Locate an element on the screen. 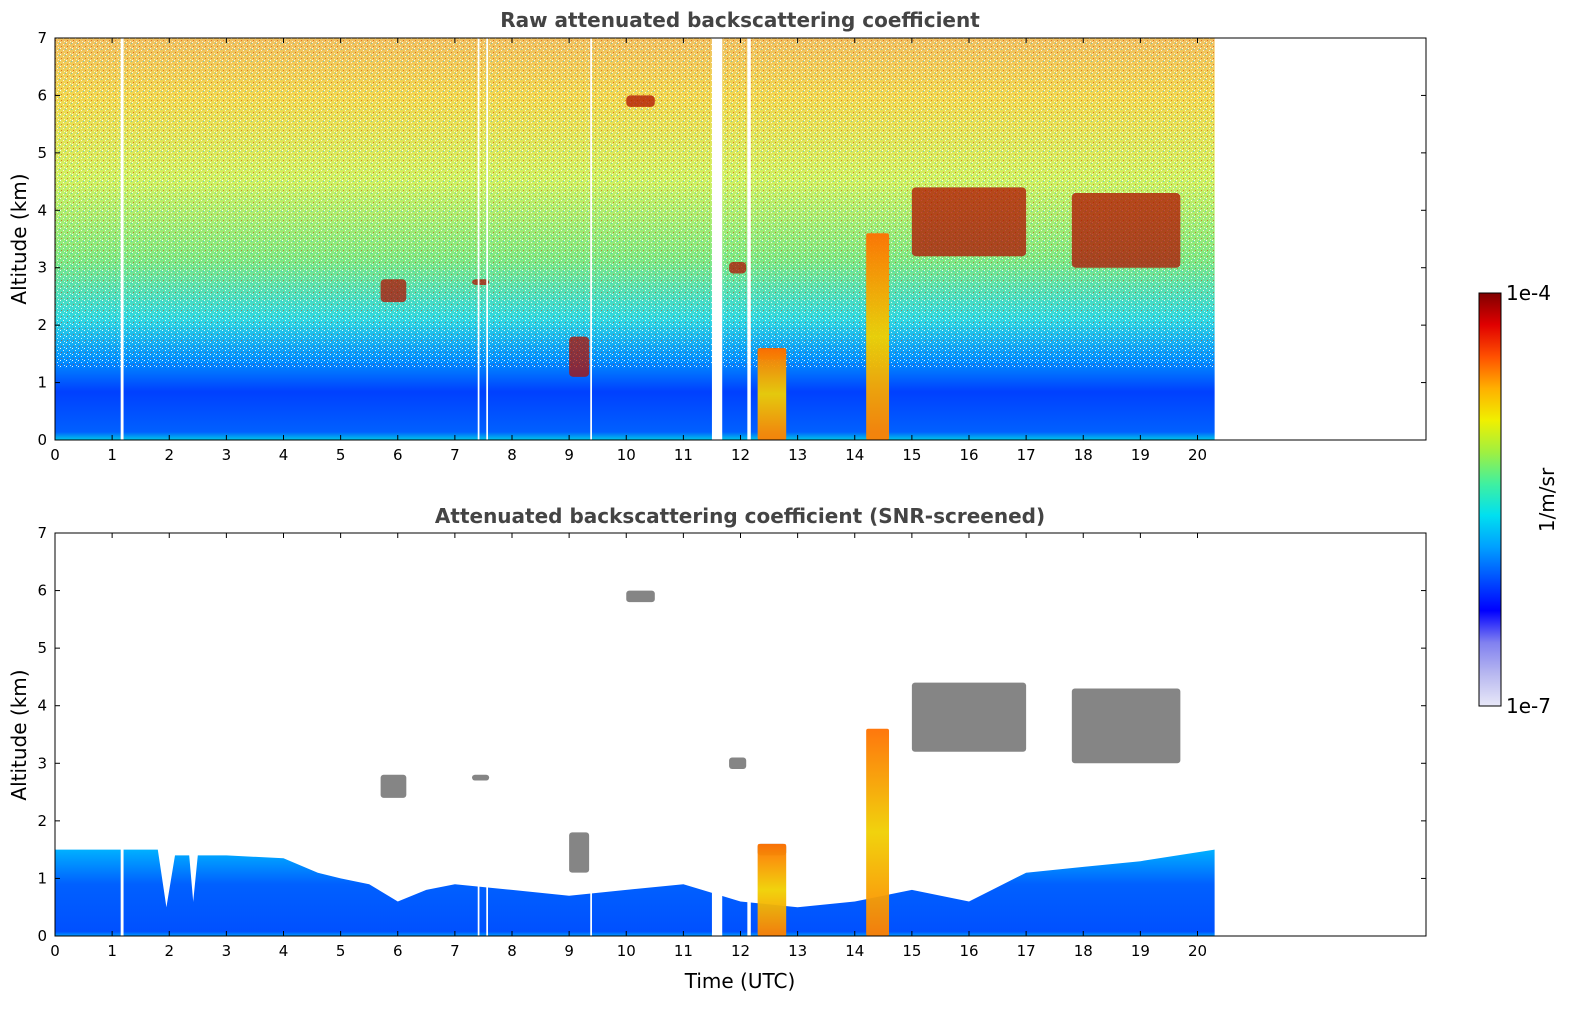 The height and width of the screenshot is (1020, 1595). panel-raw-y-tick-label: 2 is located at coordinates (42, 325).